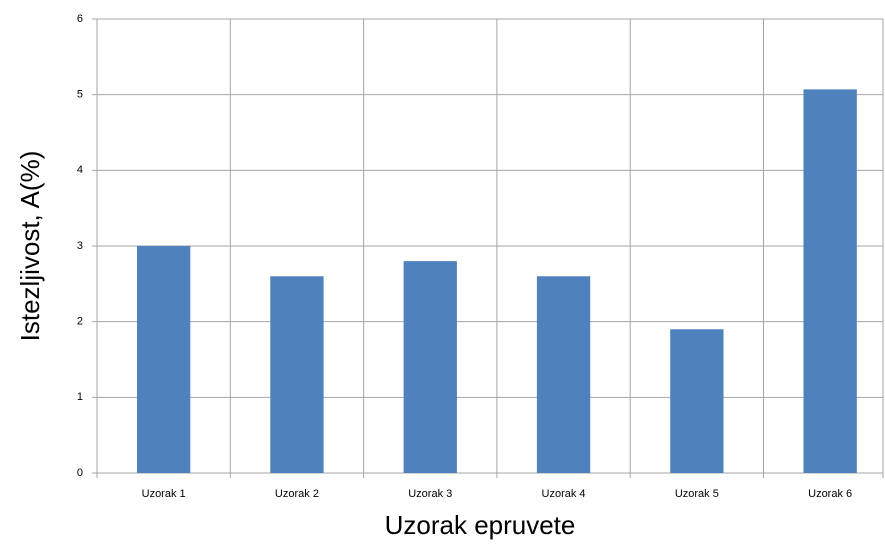 This screenshot has width=885, height=549. Describe the element at coordinates (564, 494) in the screenshot. I see `x-tick-label: Uzorak 4` at that location.